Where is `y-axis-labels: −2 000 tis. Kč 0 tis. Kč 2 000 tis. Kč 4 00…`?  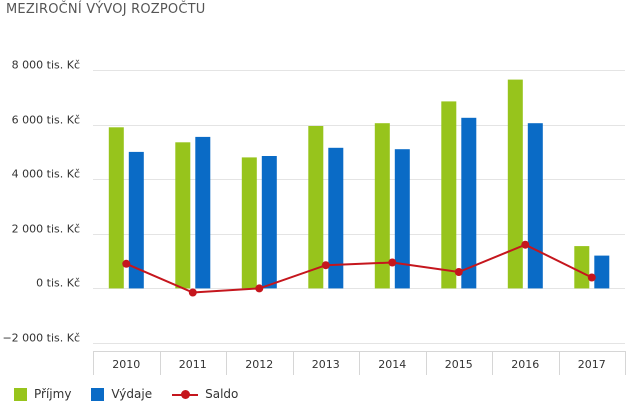 y-axis-labels: −2 000 tis. Kč 0 tis. Kč 2 000 tis. Kč 4 00… is located at coordinates (41, 202).